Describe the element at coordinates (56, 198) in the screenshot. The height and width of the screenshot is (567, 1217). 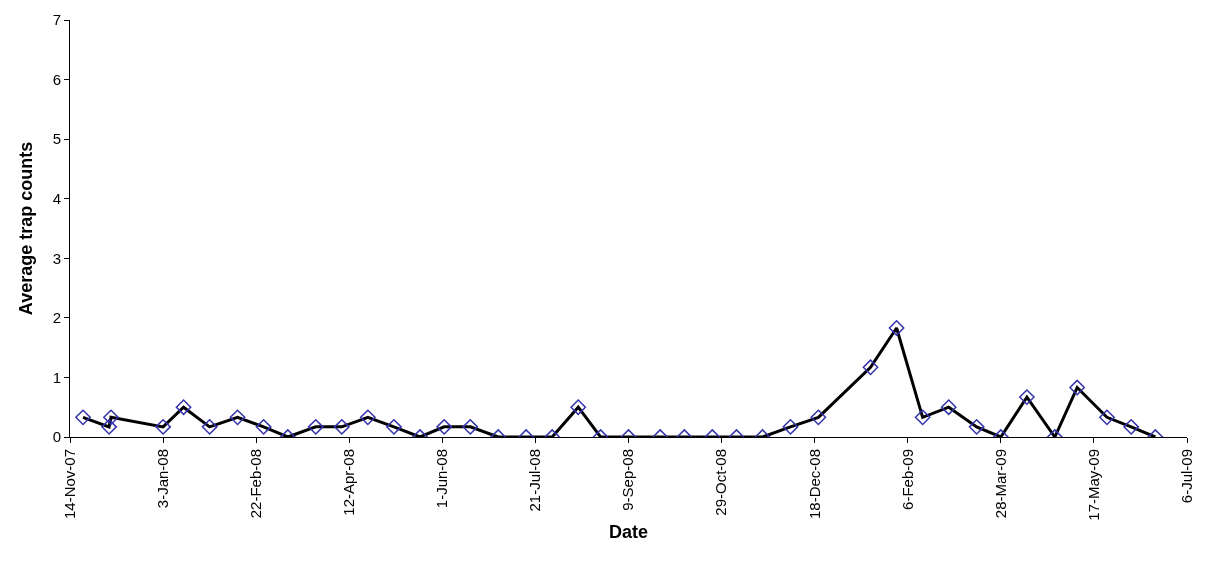
I see `y-tick-label: 4` at that location.